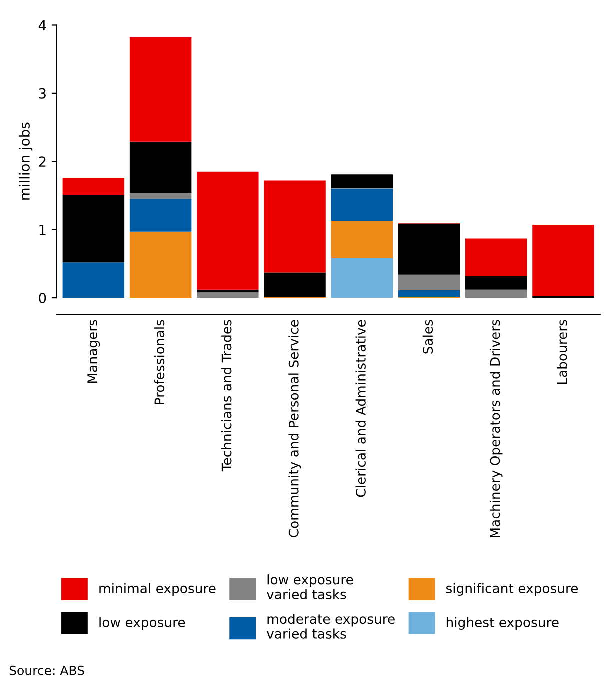 This screenshot has width=604, height=682. I want to click on y-tick-label: 0, so click(42, 298).